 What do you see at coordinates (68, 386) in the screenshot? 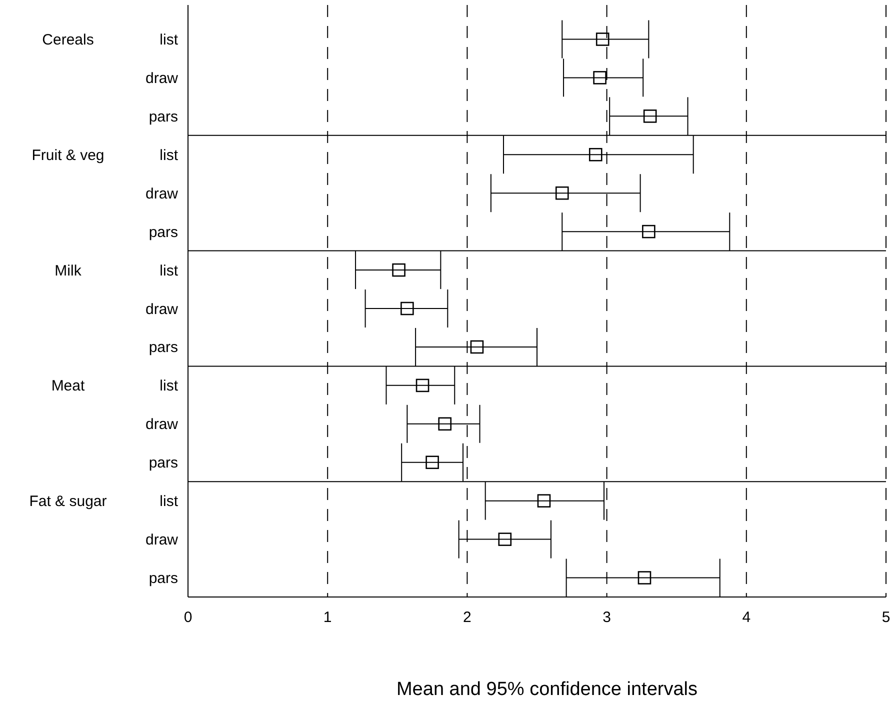
I see `text: Meat` at bounding box center [68, 386].